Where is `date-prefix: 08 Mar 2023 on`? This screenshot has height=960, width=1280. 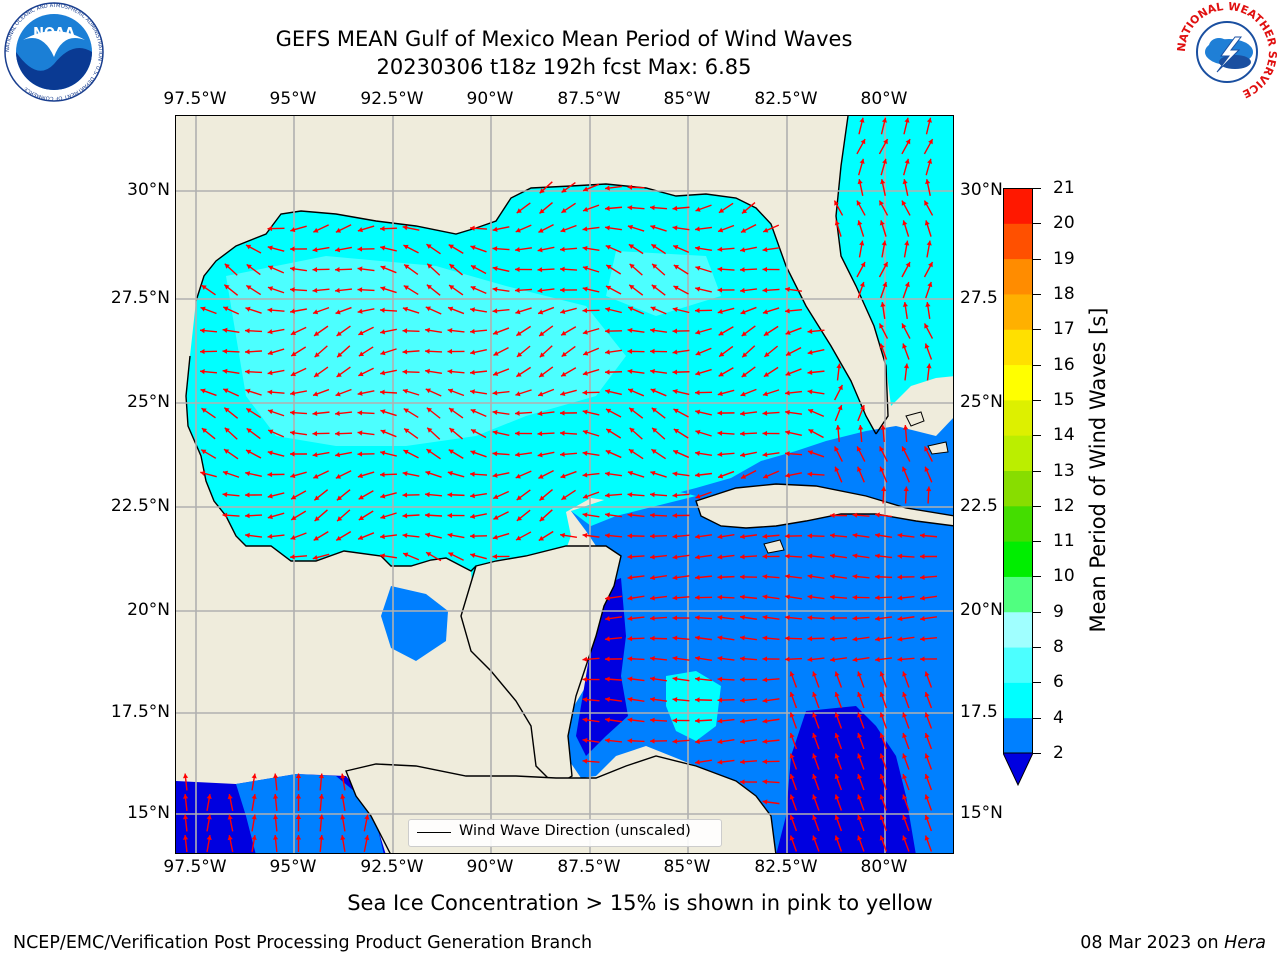
date-prefix: 08 Mar 2023 on is located at coordinates (1152, 943).